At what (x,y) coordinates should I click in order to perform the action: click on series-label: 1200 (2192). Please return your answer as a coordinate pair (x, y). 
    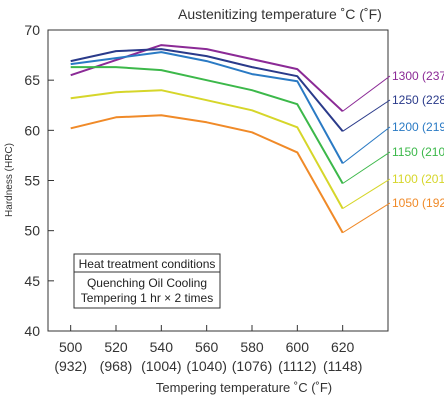
    Looking at the image, I should click on (418, 127).